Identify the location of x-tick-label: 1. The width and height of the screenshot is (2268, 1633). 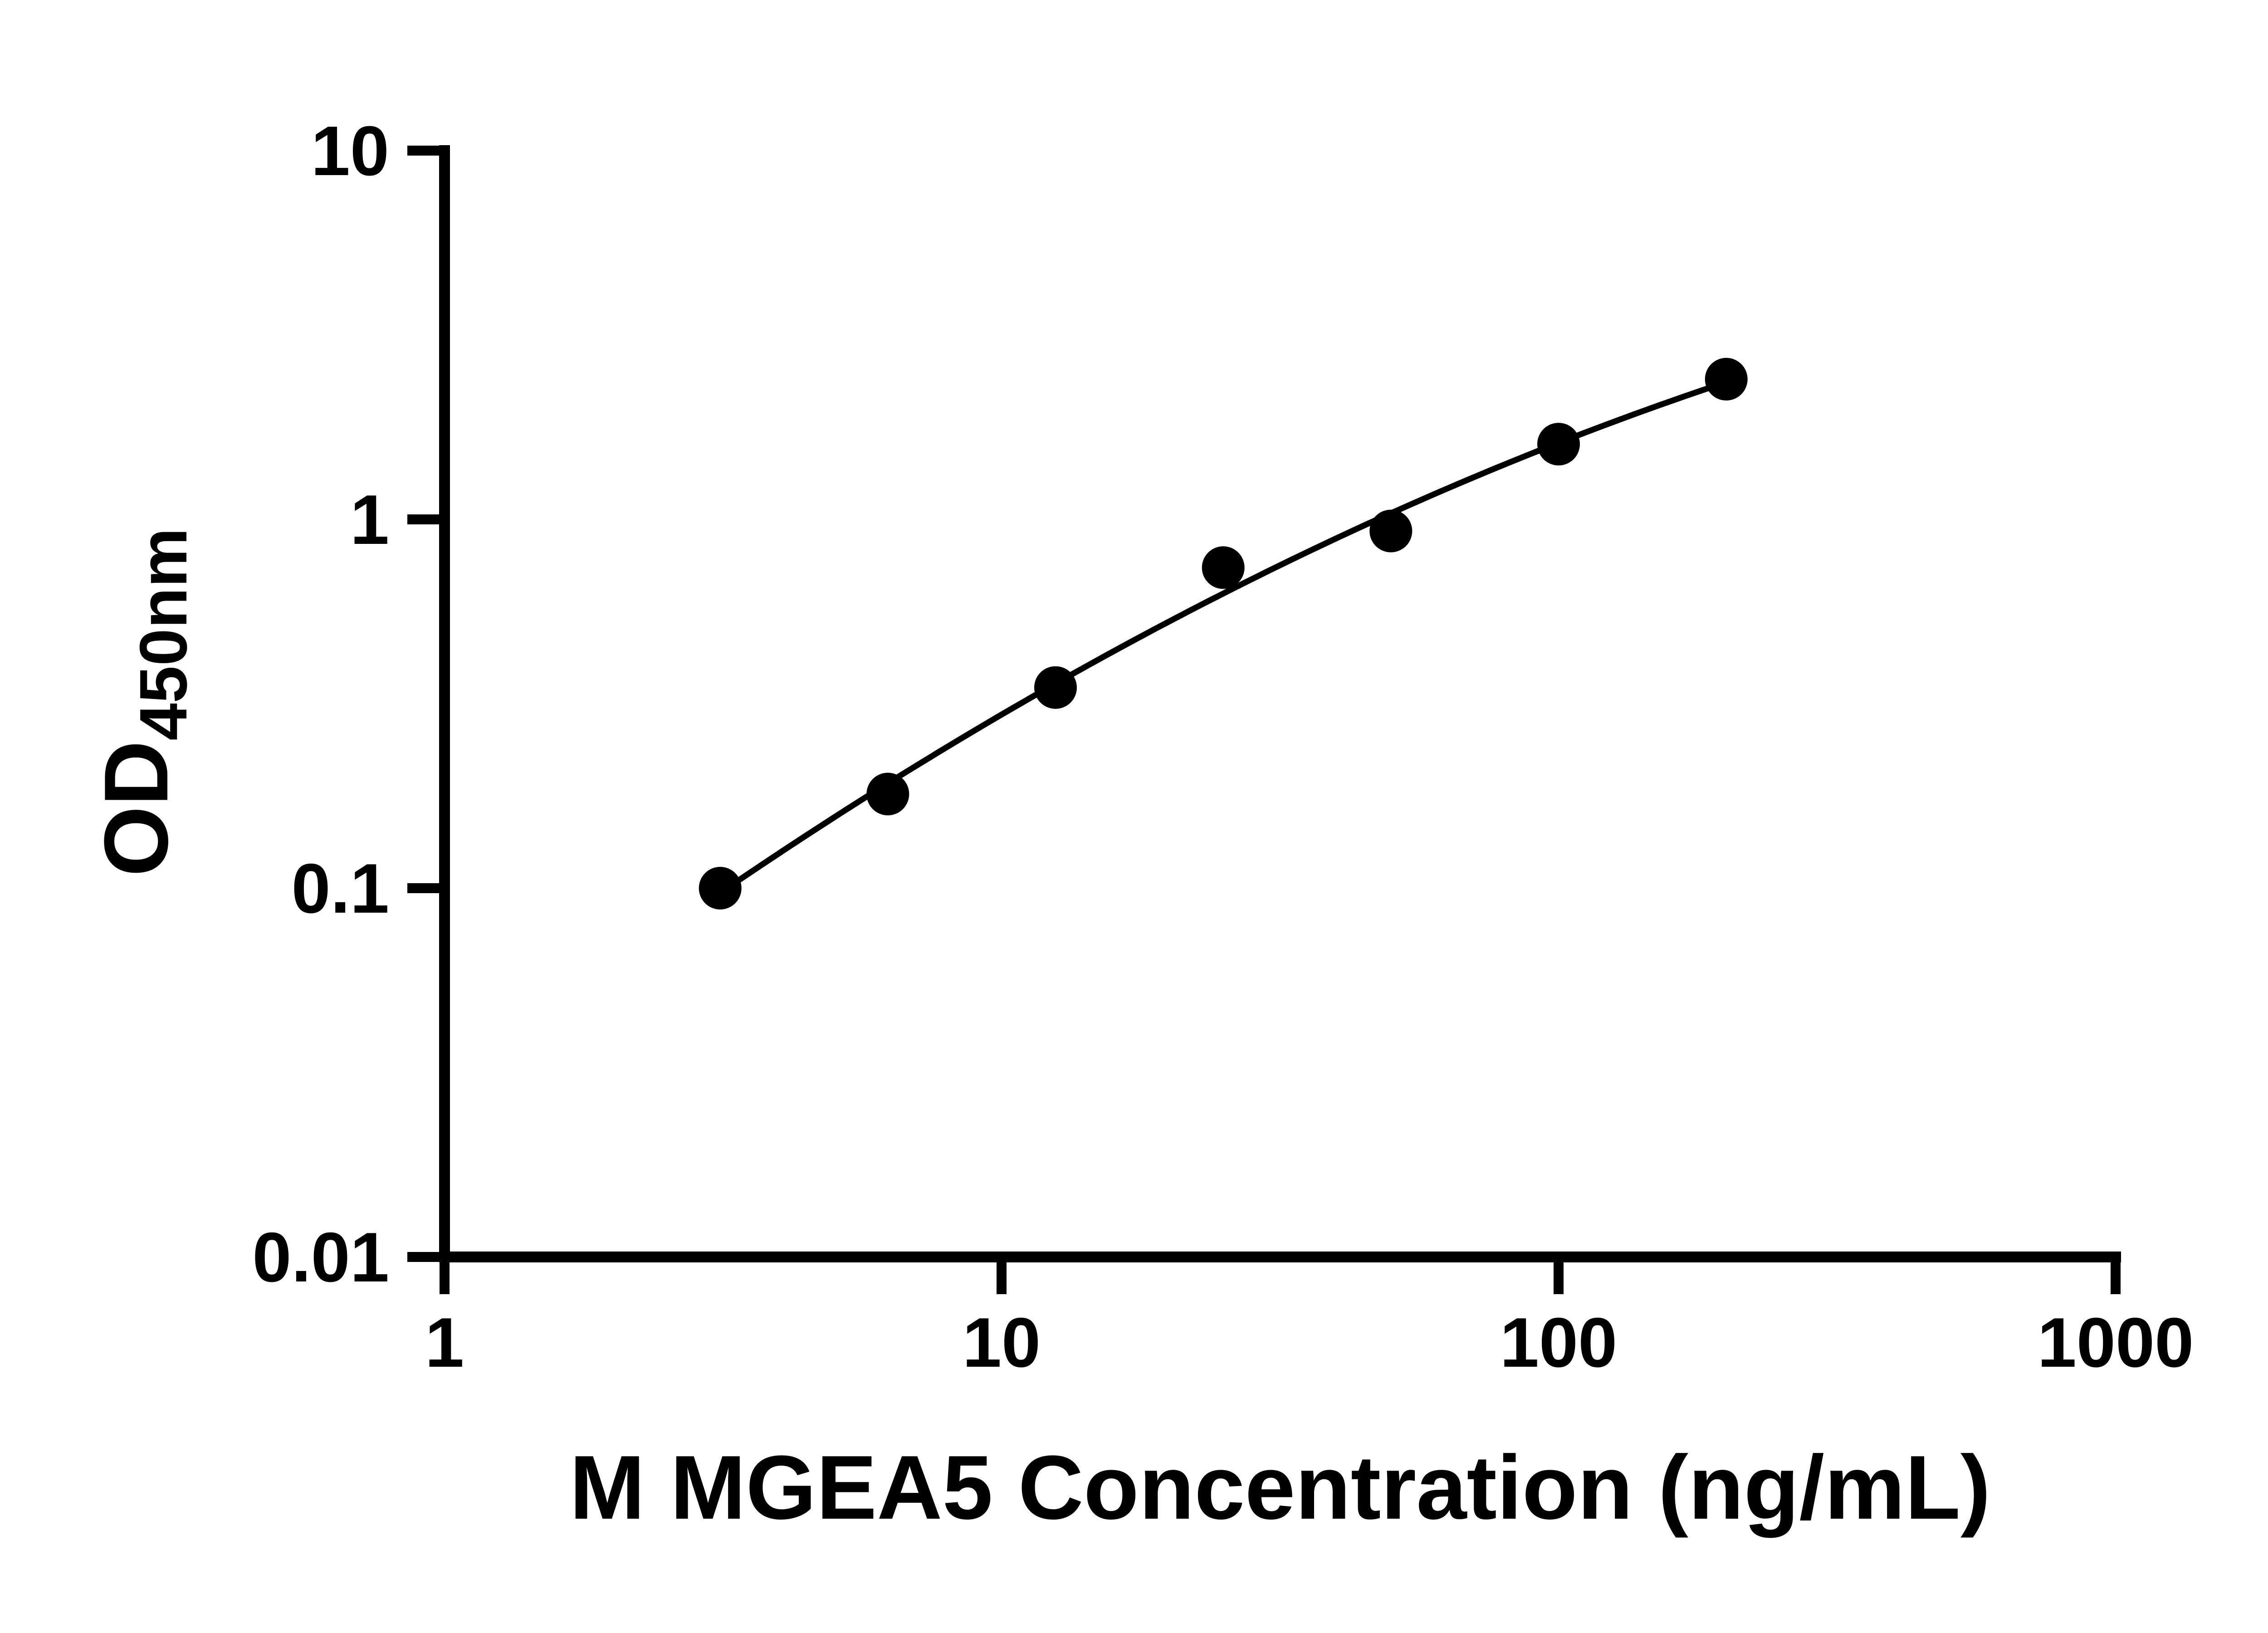
(445, 1342).